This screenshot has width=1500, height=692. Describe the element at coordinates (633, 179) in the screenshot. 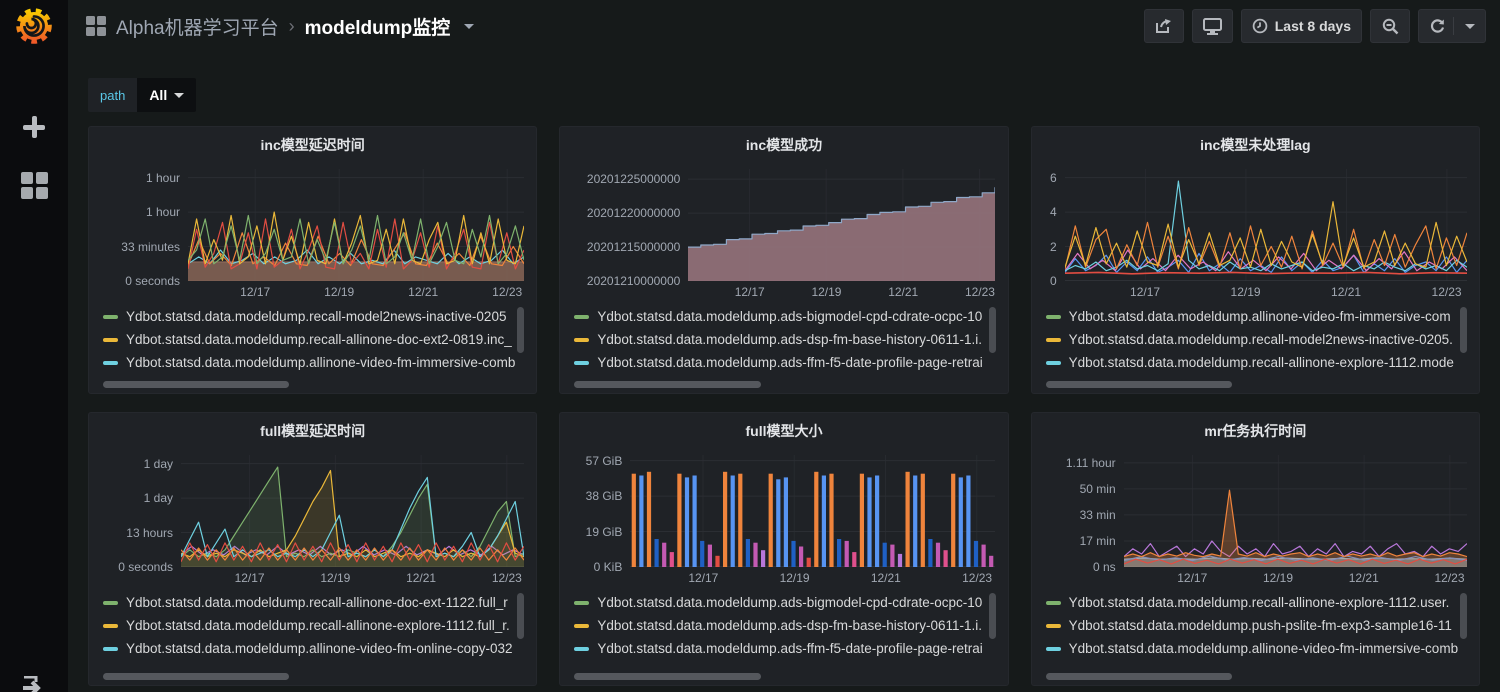

I see `y-tick-label: 20201225000000` at that location.